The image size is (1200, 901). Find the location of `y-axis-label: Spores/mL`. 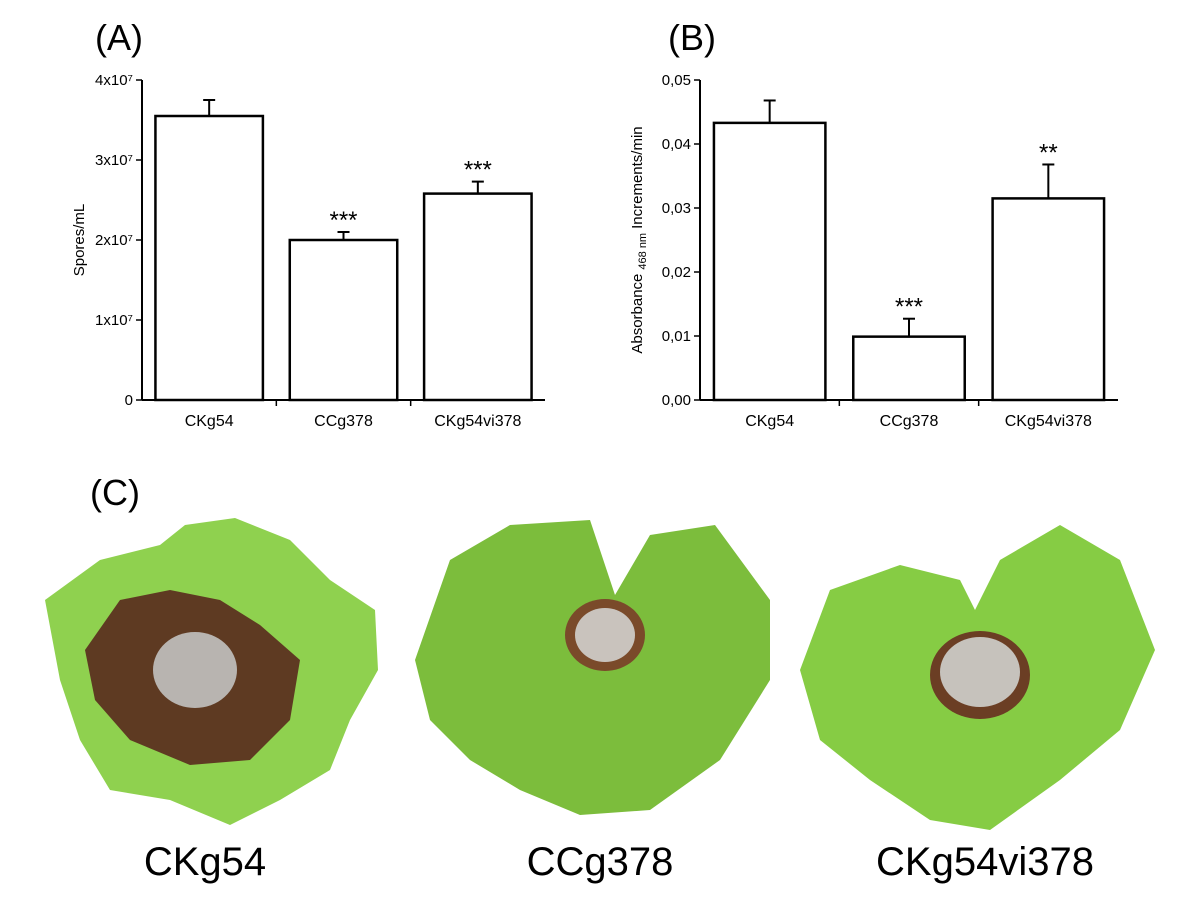

y-axis-label: Spores/mL is located at coordinates (79, 240).